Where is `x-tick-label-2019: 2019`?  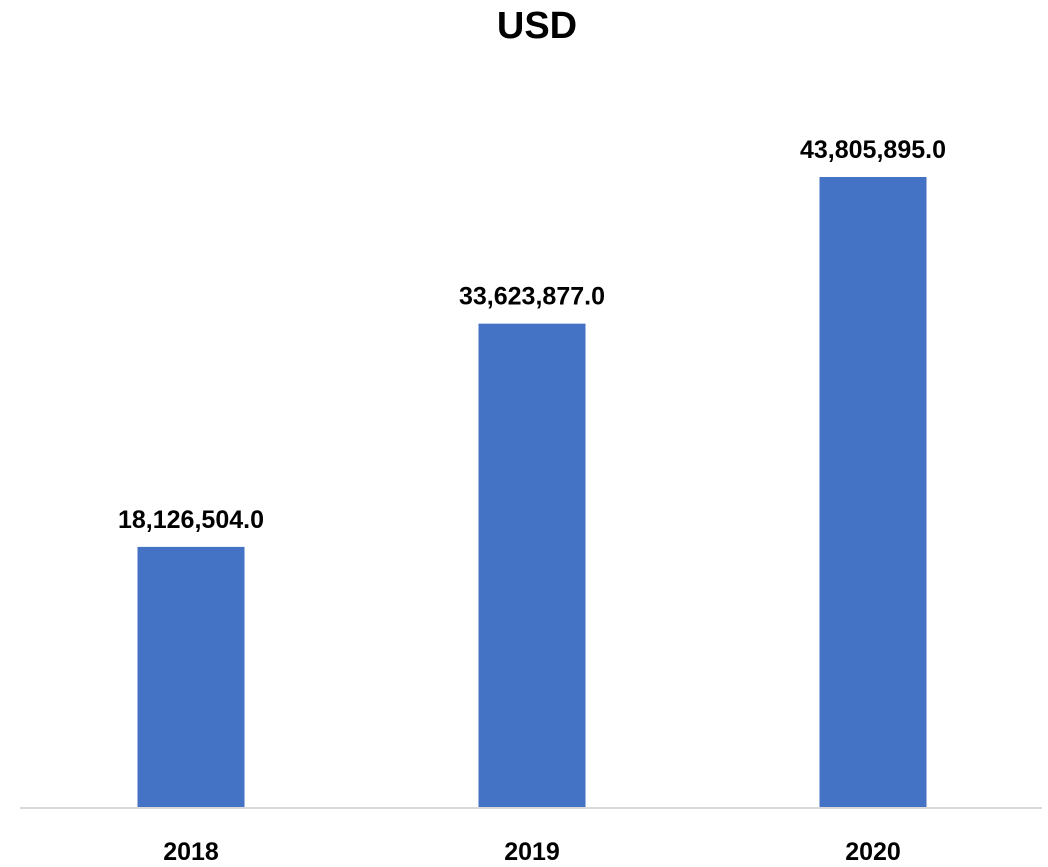
x-tick-label-2019: 2019 is located at coordinates (532, 852).